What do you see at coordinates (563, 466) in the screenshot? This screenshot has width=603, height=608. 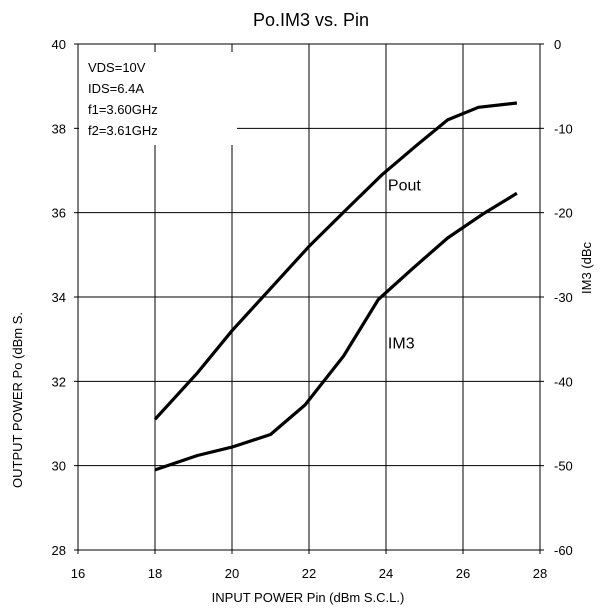 I see `y2-tick-label: -50` at bounding box center [563, 466].